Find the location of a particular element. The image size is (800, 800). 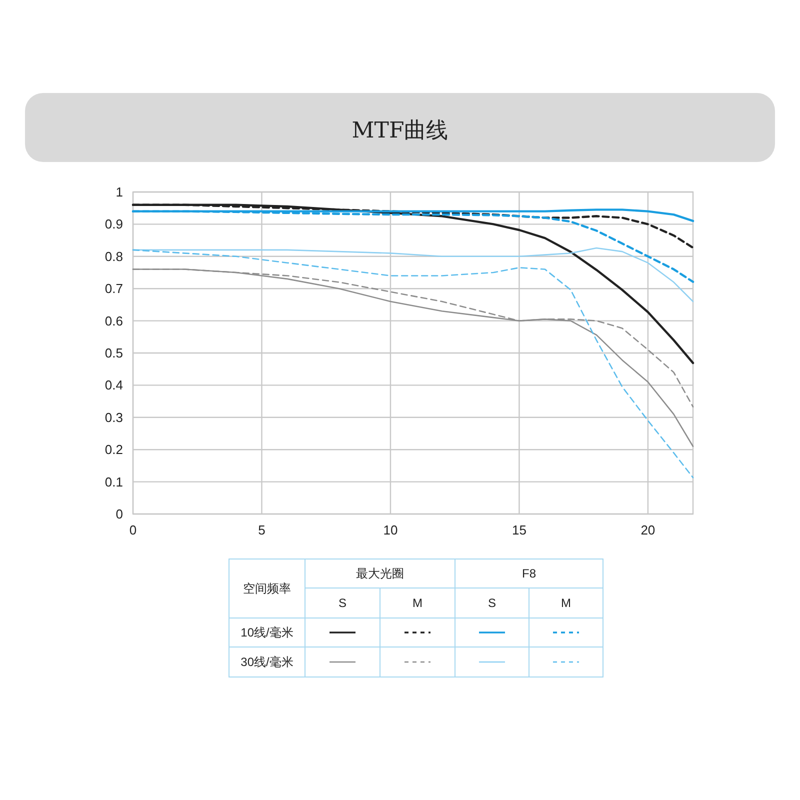

y-tick-label: 0.4 is located at coordinates (113, 385).